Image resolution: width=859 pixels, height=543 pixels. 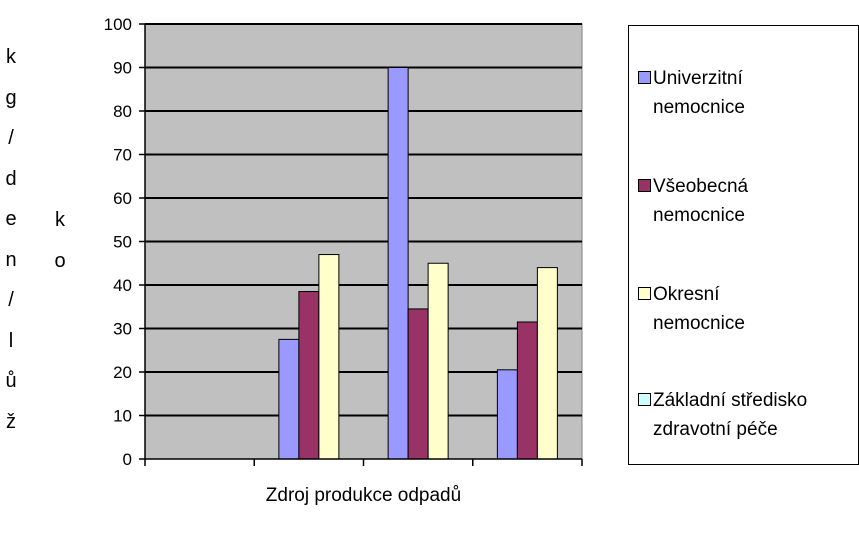 What do you see at coordinates (11, 381) in the screenshot?
I see `y-axis-label-char: ů` at bounding box center [11, 381].